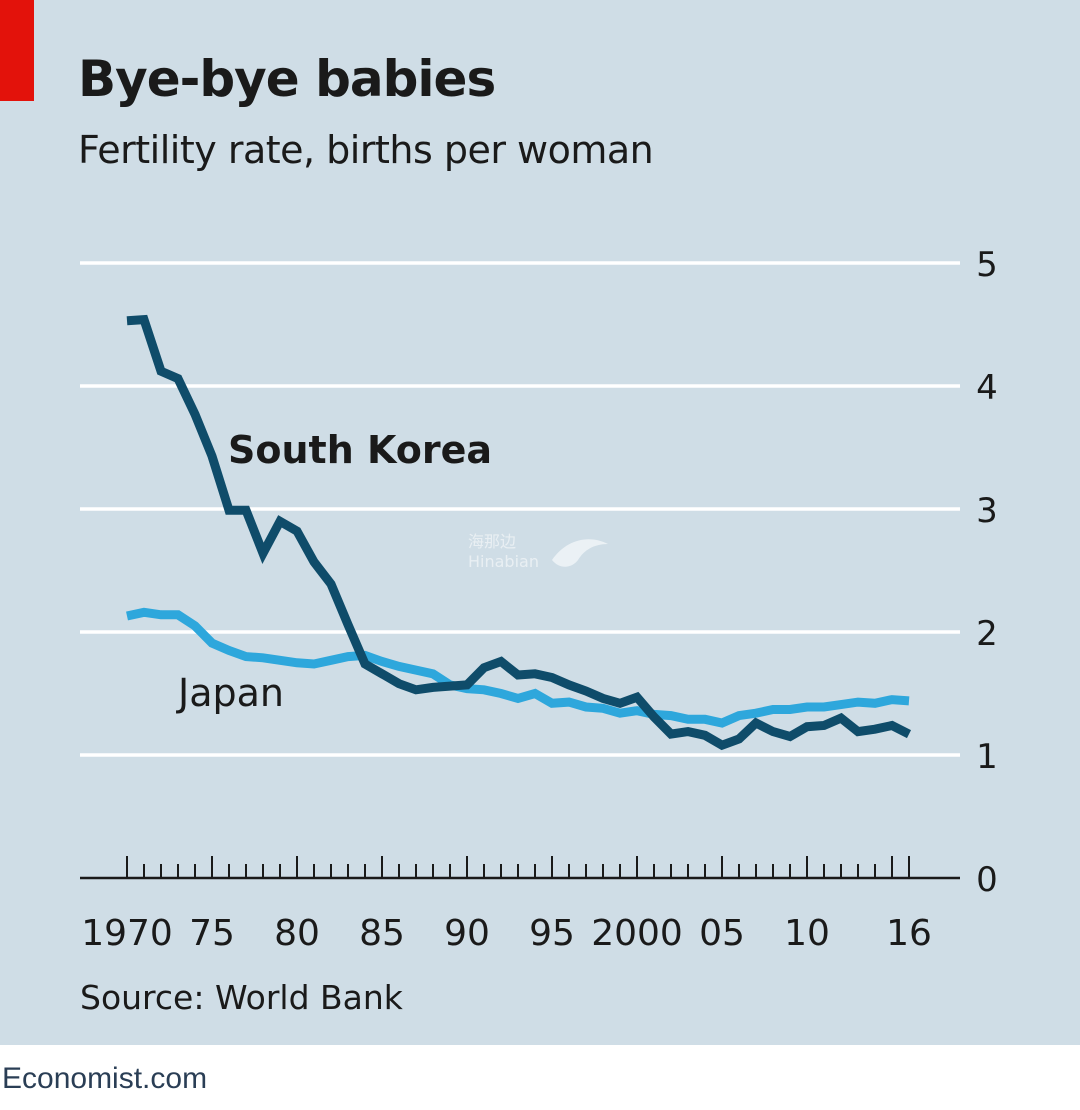 This screenshot has width=1080, height=1110. What do you see at coordinates (334, 571) in the screenshot?
I see `series-labels: South Korea Japan` at bounding box center [334, 571].